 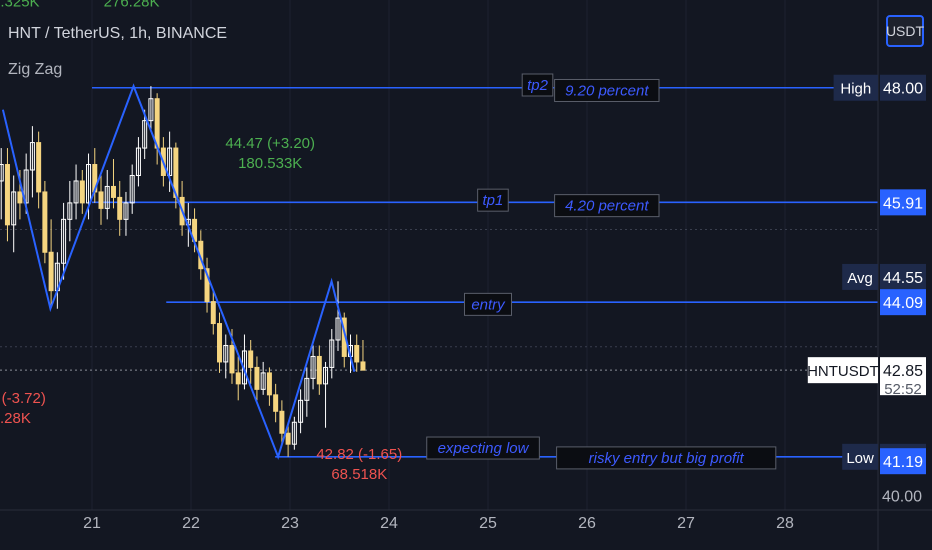 What do you see at coordinates (290, 523) in the screenshot?
I see `time-tick-label: 23` at bounding box center [290, 523].